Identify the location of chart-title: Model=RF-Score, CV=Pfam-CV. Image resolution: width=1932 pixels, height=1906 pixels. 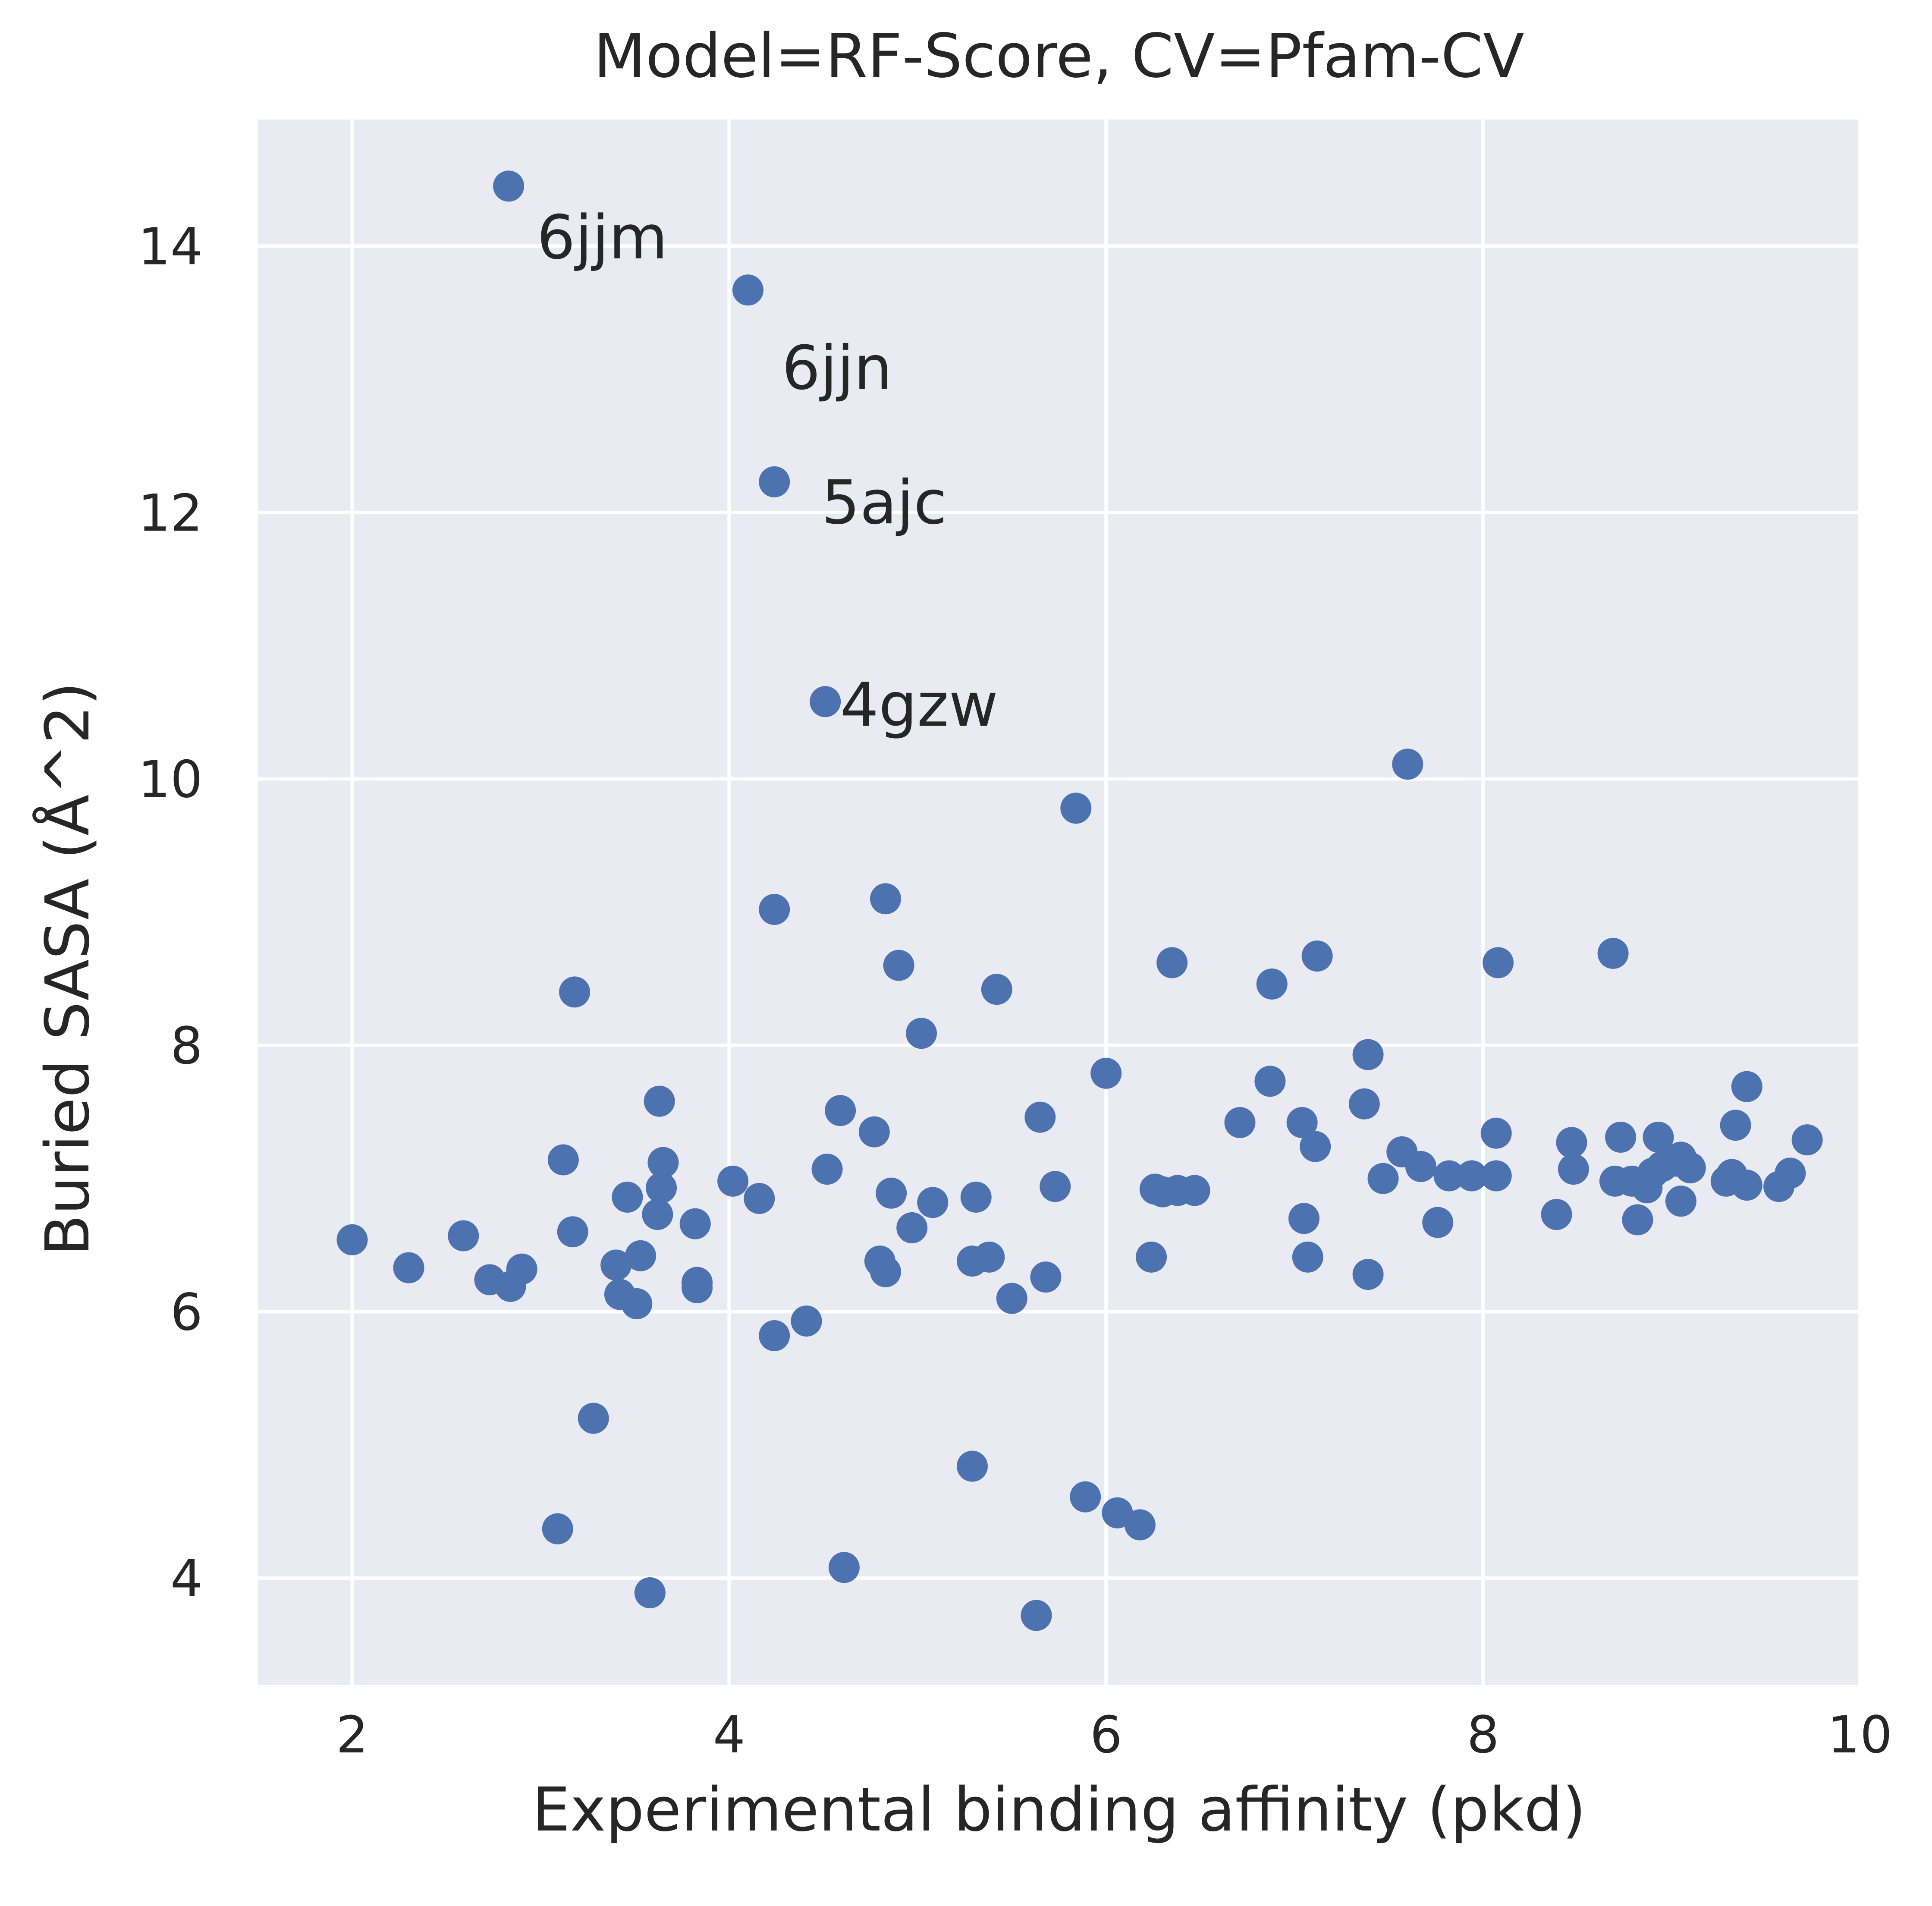
(1059, 56).